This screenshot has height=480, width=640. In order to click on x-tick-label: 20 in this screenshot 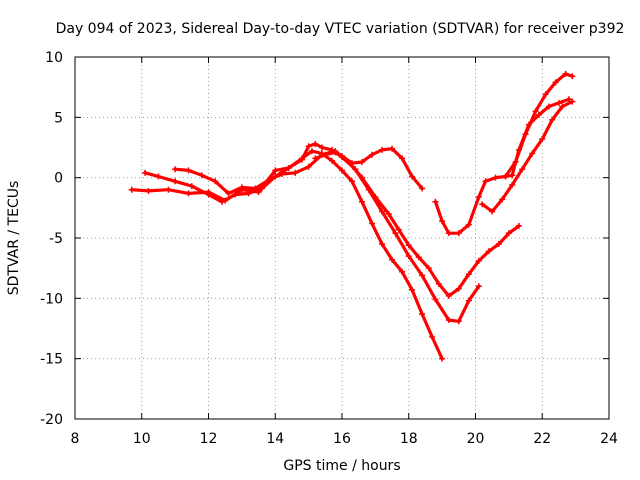, I will do `click(476, 439)`.